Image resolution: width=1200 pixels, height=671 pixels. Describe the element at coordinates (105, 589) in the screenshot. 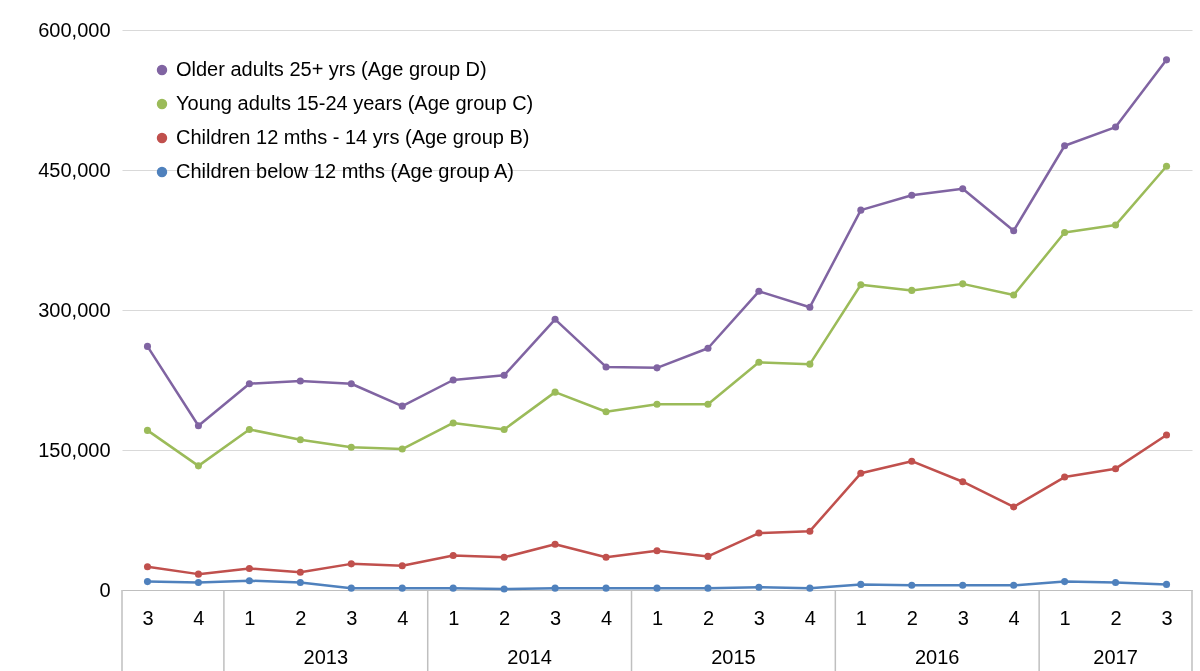

I see `y-tick-label: 0` at that location.